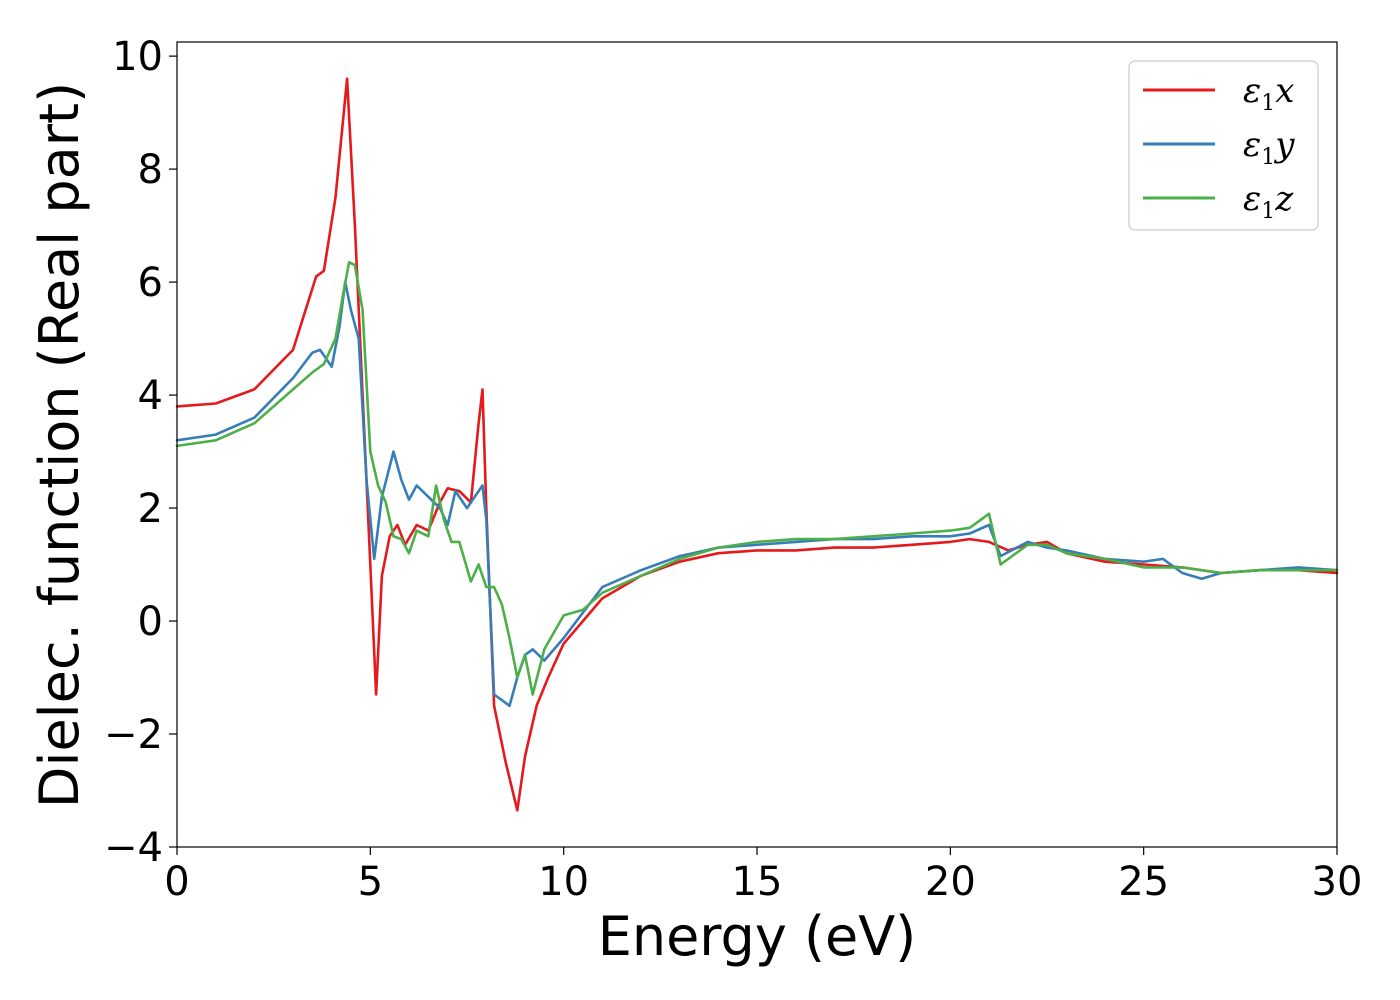  Describe the element at coordinates (950, 882) in the screenshot. I see `x-tick-label: 20` at that location.